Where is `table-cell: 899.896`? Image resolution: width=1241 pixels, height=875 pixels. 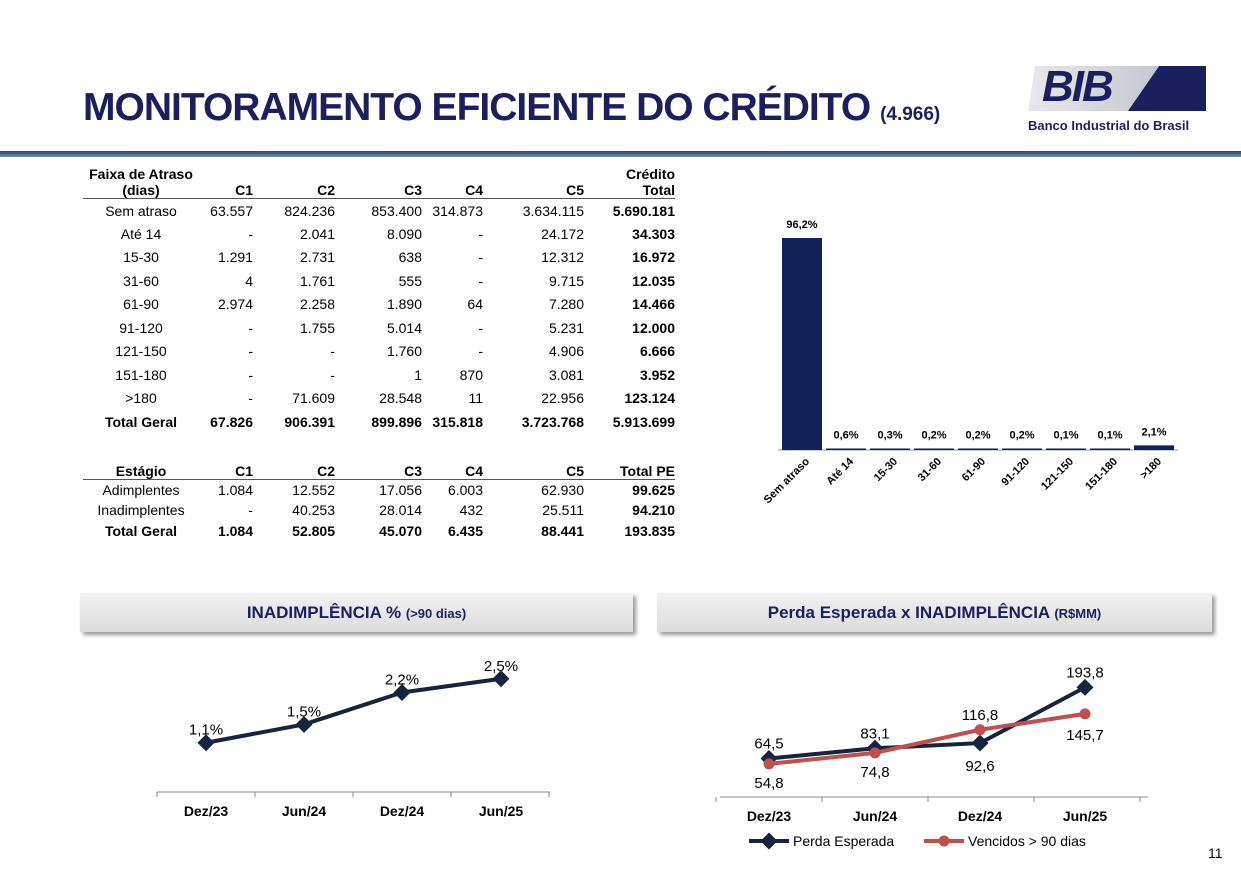
table-cell: 899.896 is located at coordinates (396, 421).